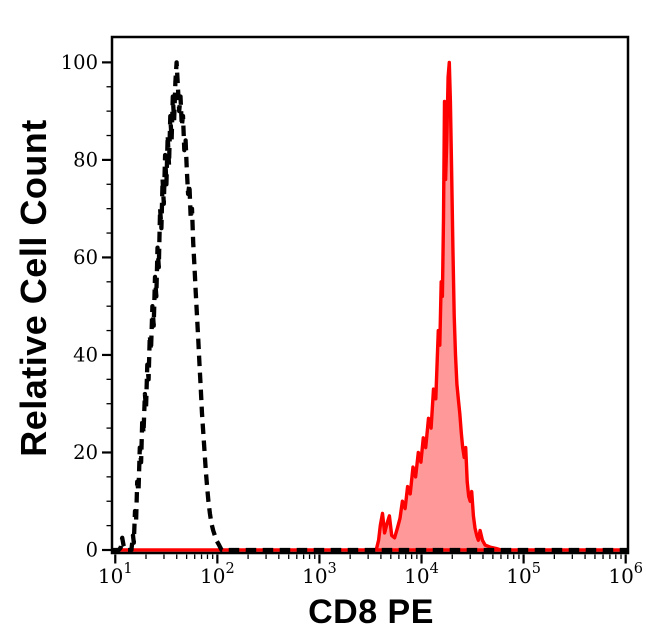  Describe the element at coordinates (523, 574) in the screenshot. I see `x-tick-label: 10⁵` at that location.